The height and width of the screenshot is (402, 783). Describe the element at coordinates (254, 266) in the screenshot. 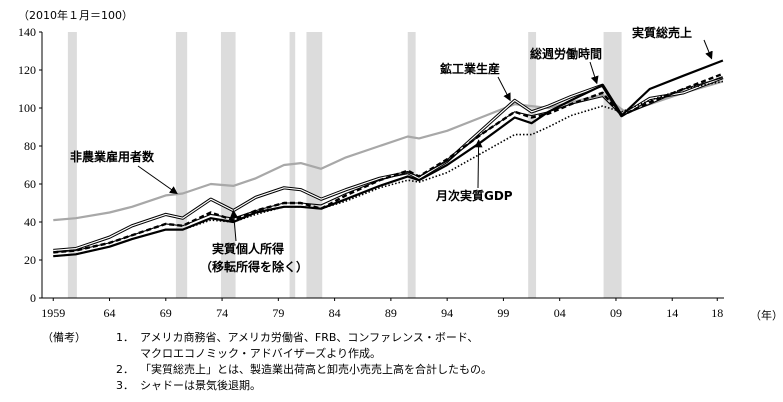

I see `label-excluding-transfers: （移転所得を除く）` at that location.